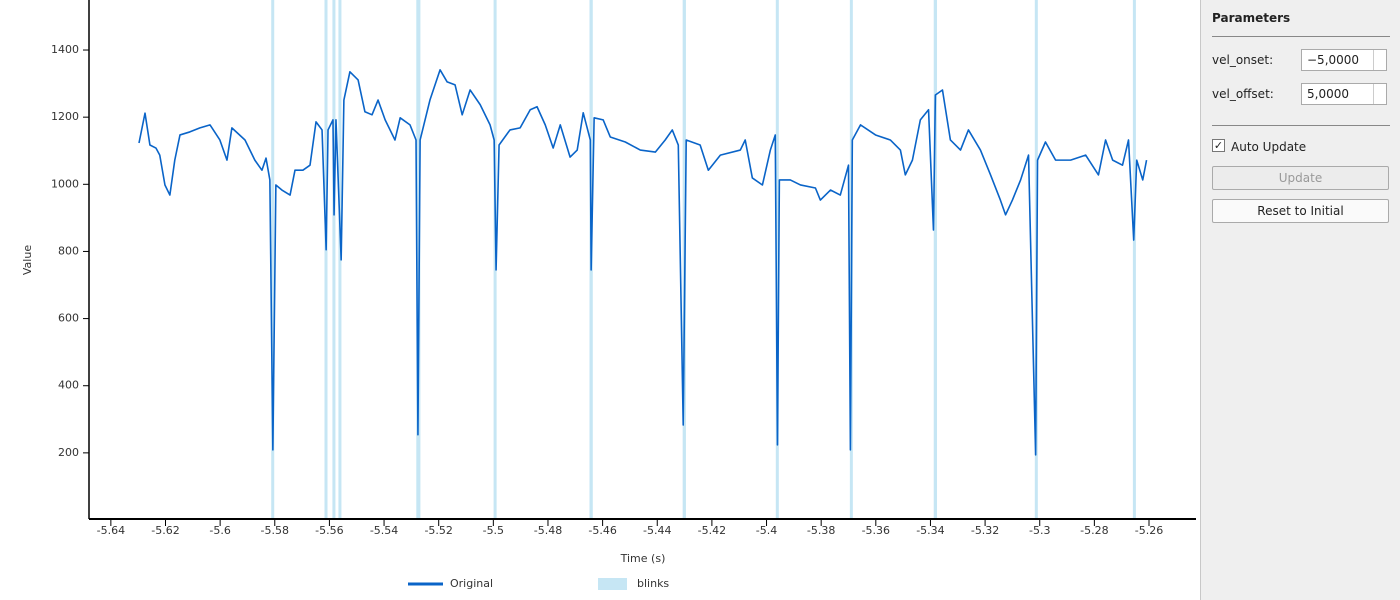 This screenshot has height=600, width=1400. Describe the element at coordinates (1218, 145) in the screenshot. I see `checkbox: ✓` at that location.